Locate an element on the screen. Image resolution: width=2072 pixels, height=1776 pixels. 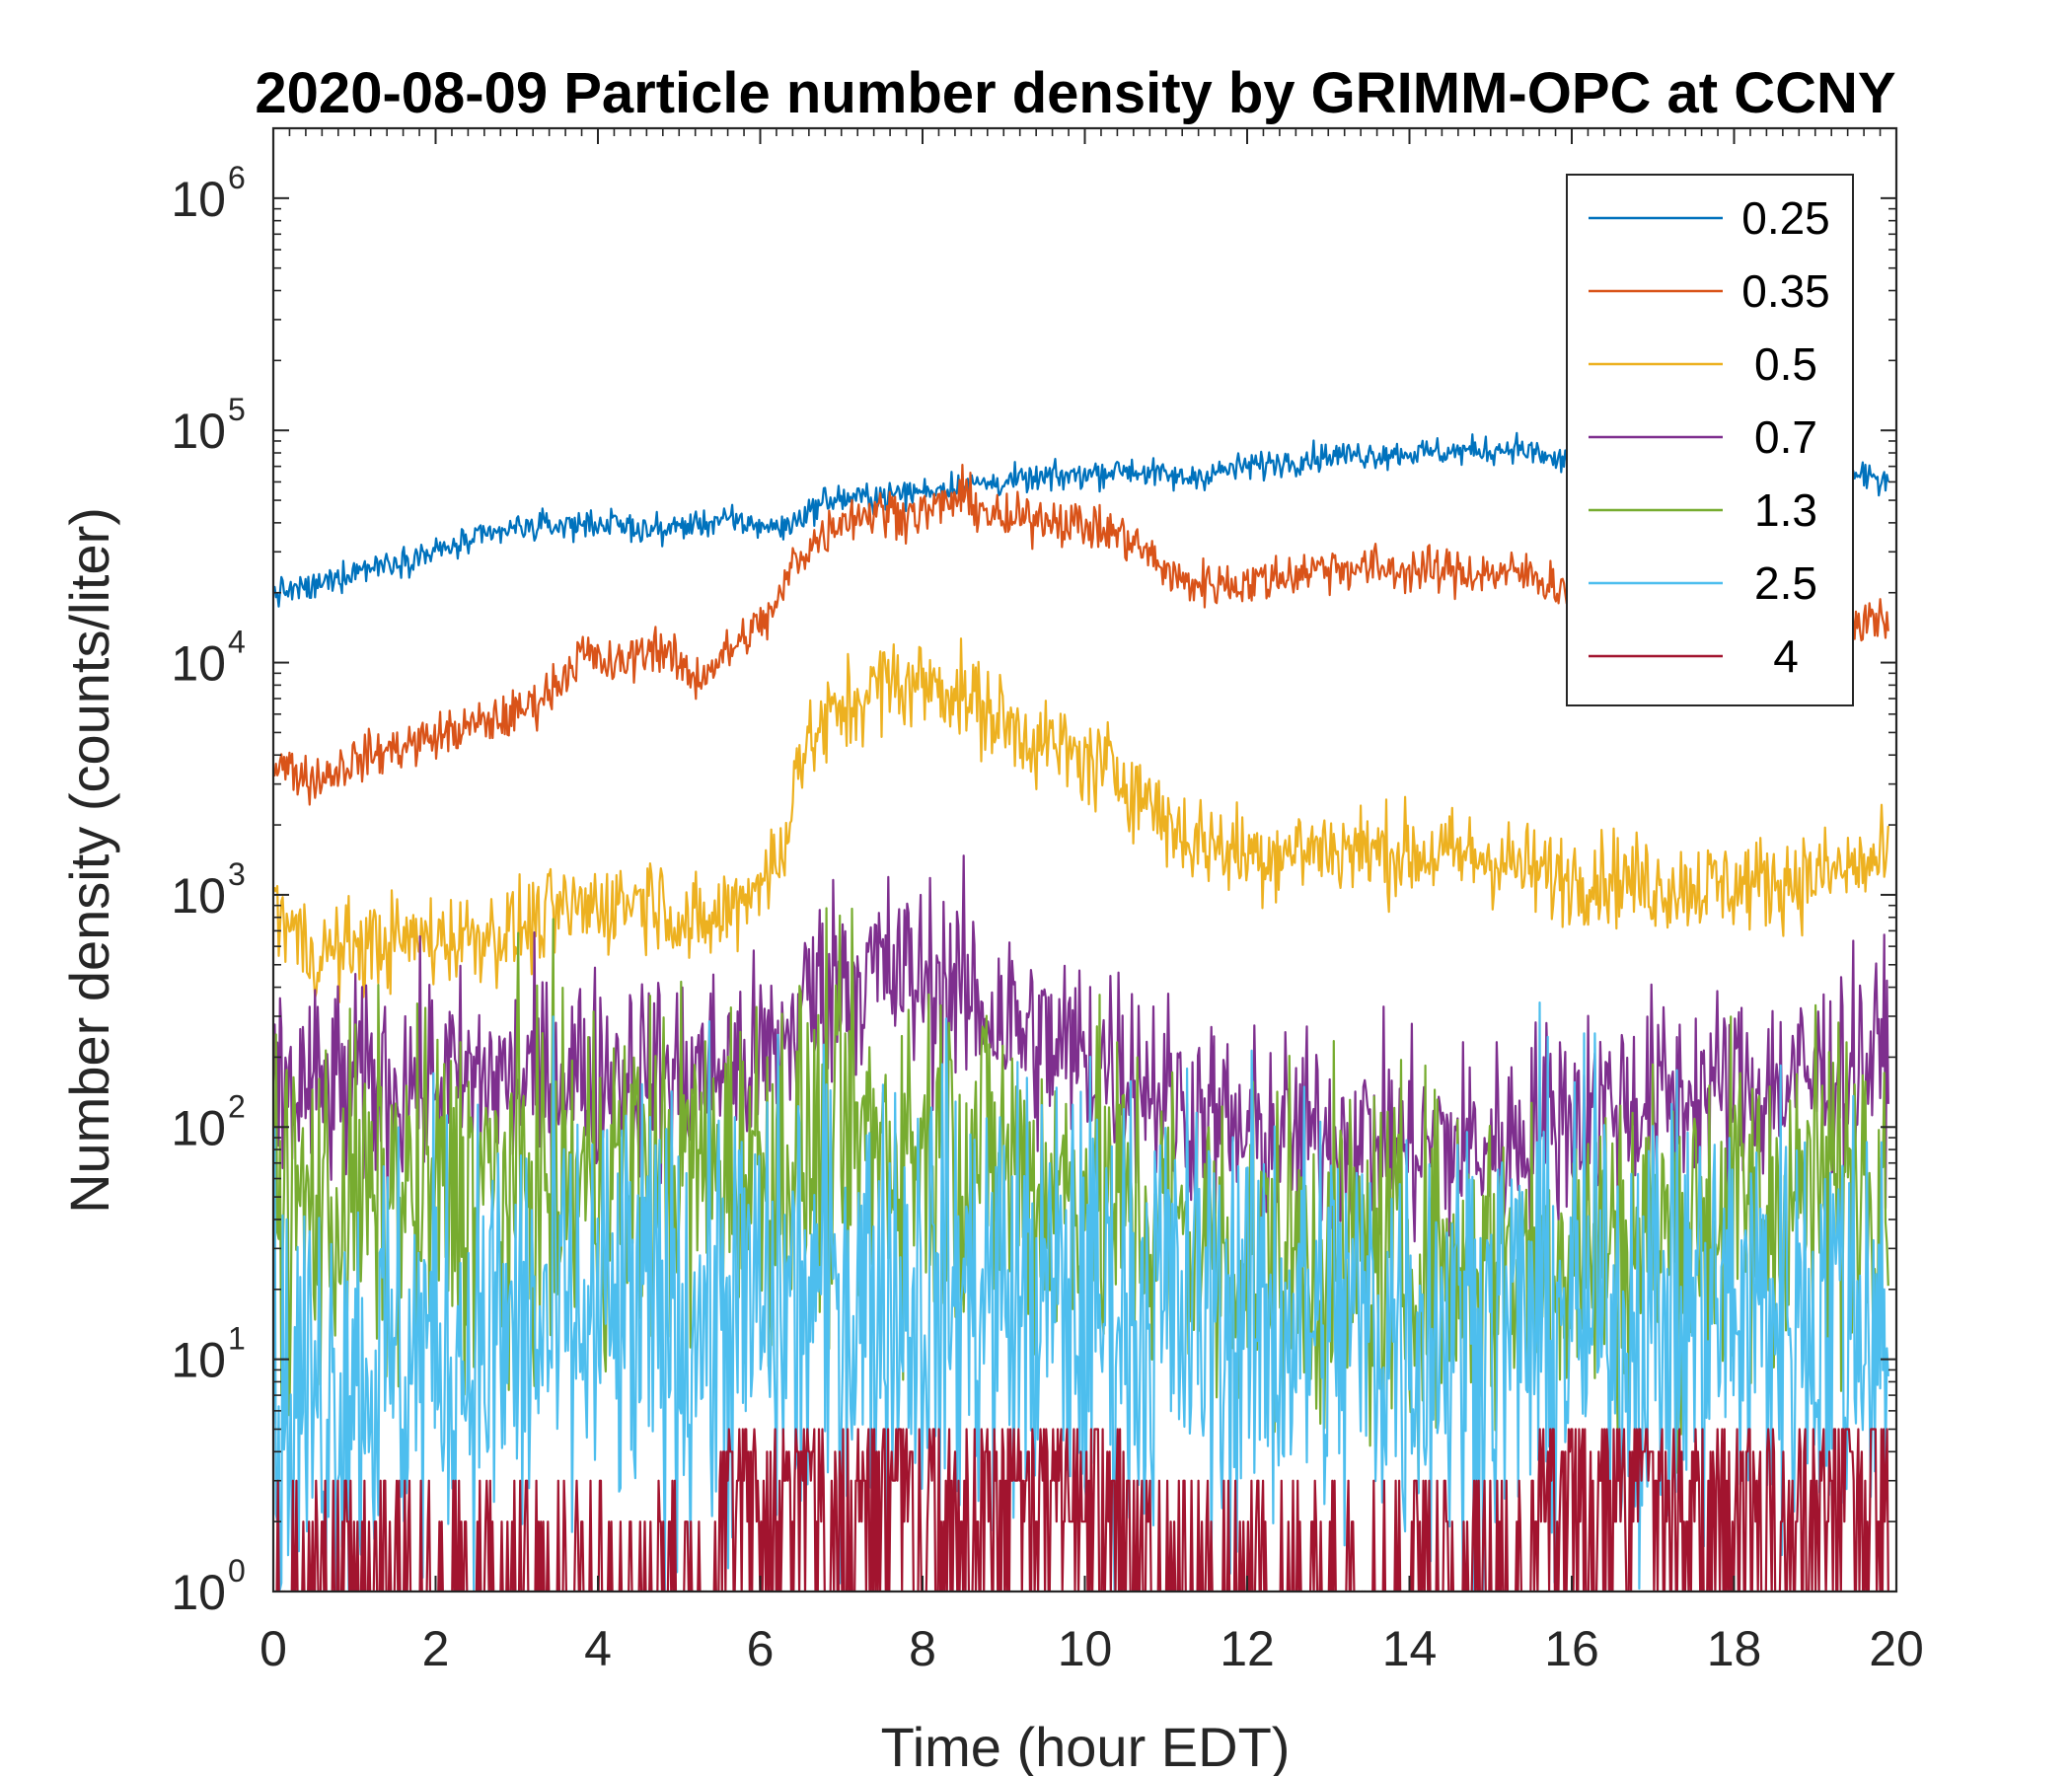
y-tick-exponent: 6 is located at coordinates (237, 178).